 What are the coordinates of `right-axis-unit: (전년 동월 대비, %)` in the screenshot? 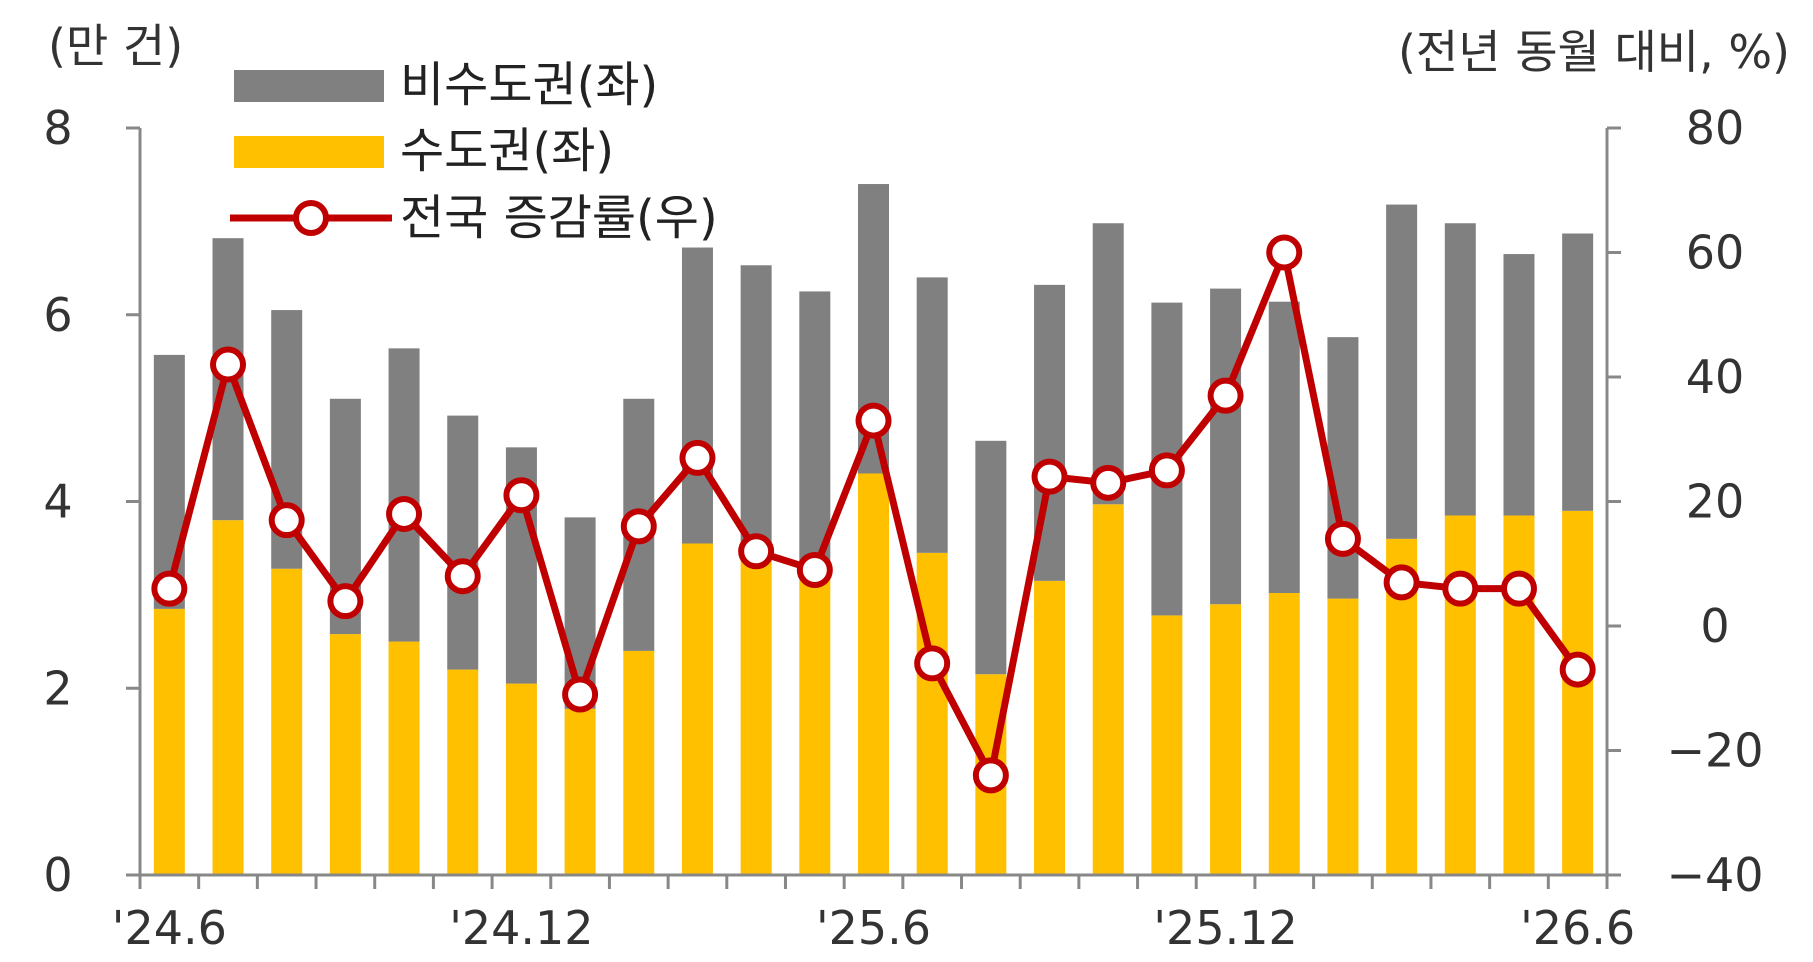 It's located at (1594, 52).